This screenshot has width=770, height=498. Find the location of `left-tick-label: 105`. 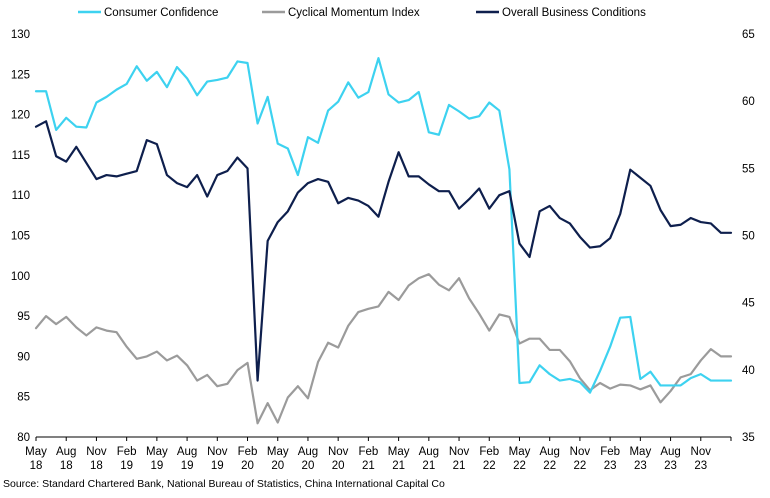

left-tick-label: 105 is located at coordinates (20, 237).